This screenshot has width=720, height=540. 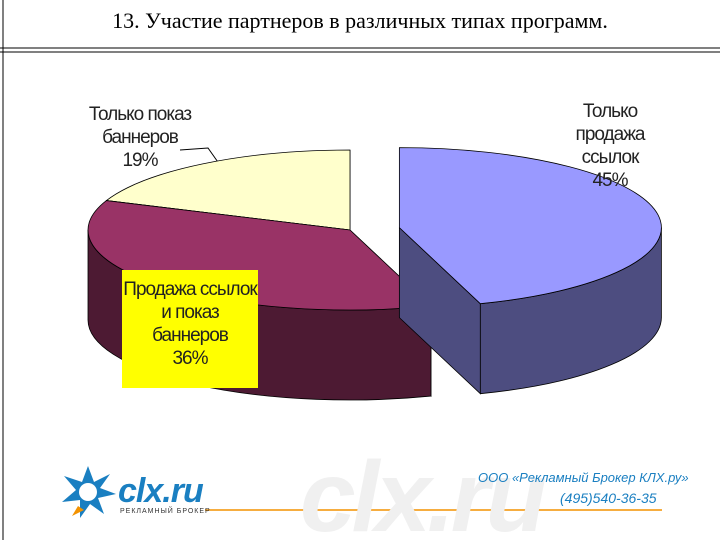 What do you see at coordinates (190, 312) in the screenshot?
I see `category-label: Продажа ссылок и показ баннеров` at bounding box center [190, 312].